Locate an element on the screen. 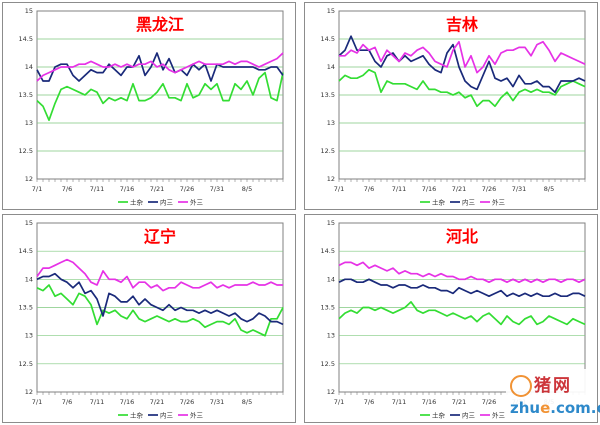  watermark-url-suffix: .com.cn is located at coordinates (575, 408).